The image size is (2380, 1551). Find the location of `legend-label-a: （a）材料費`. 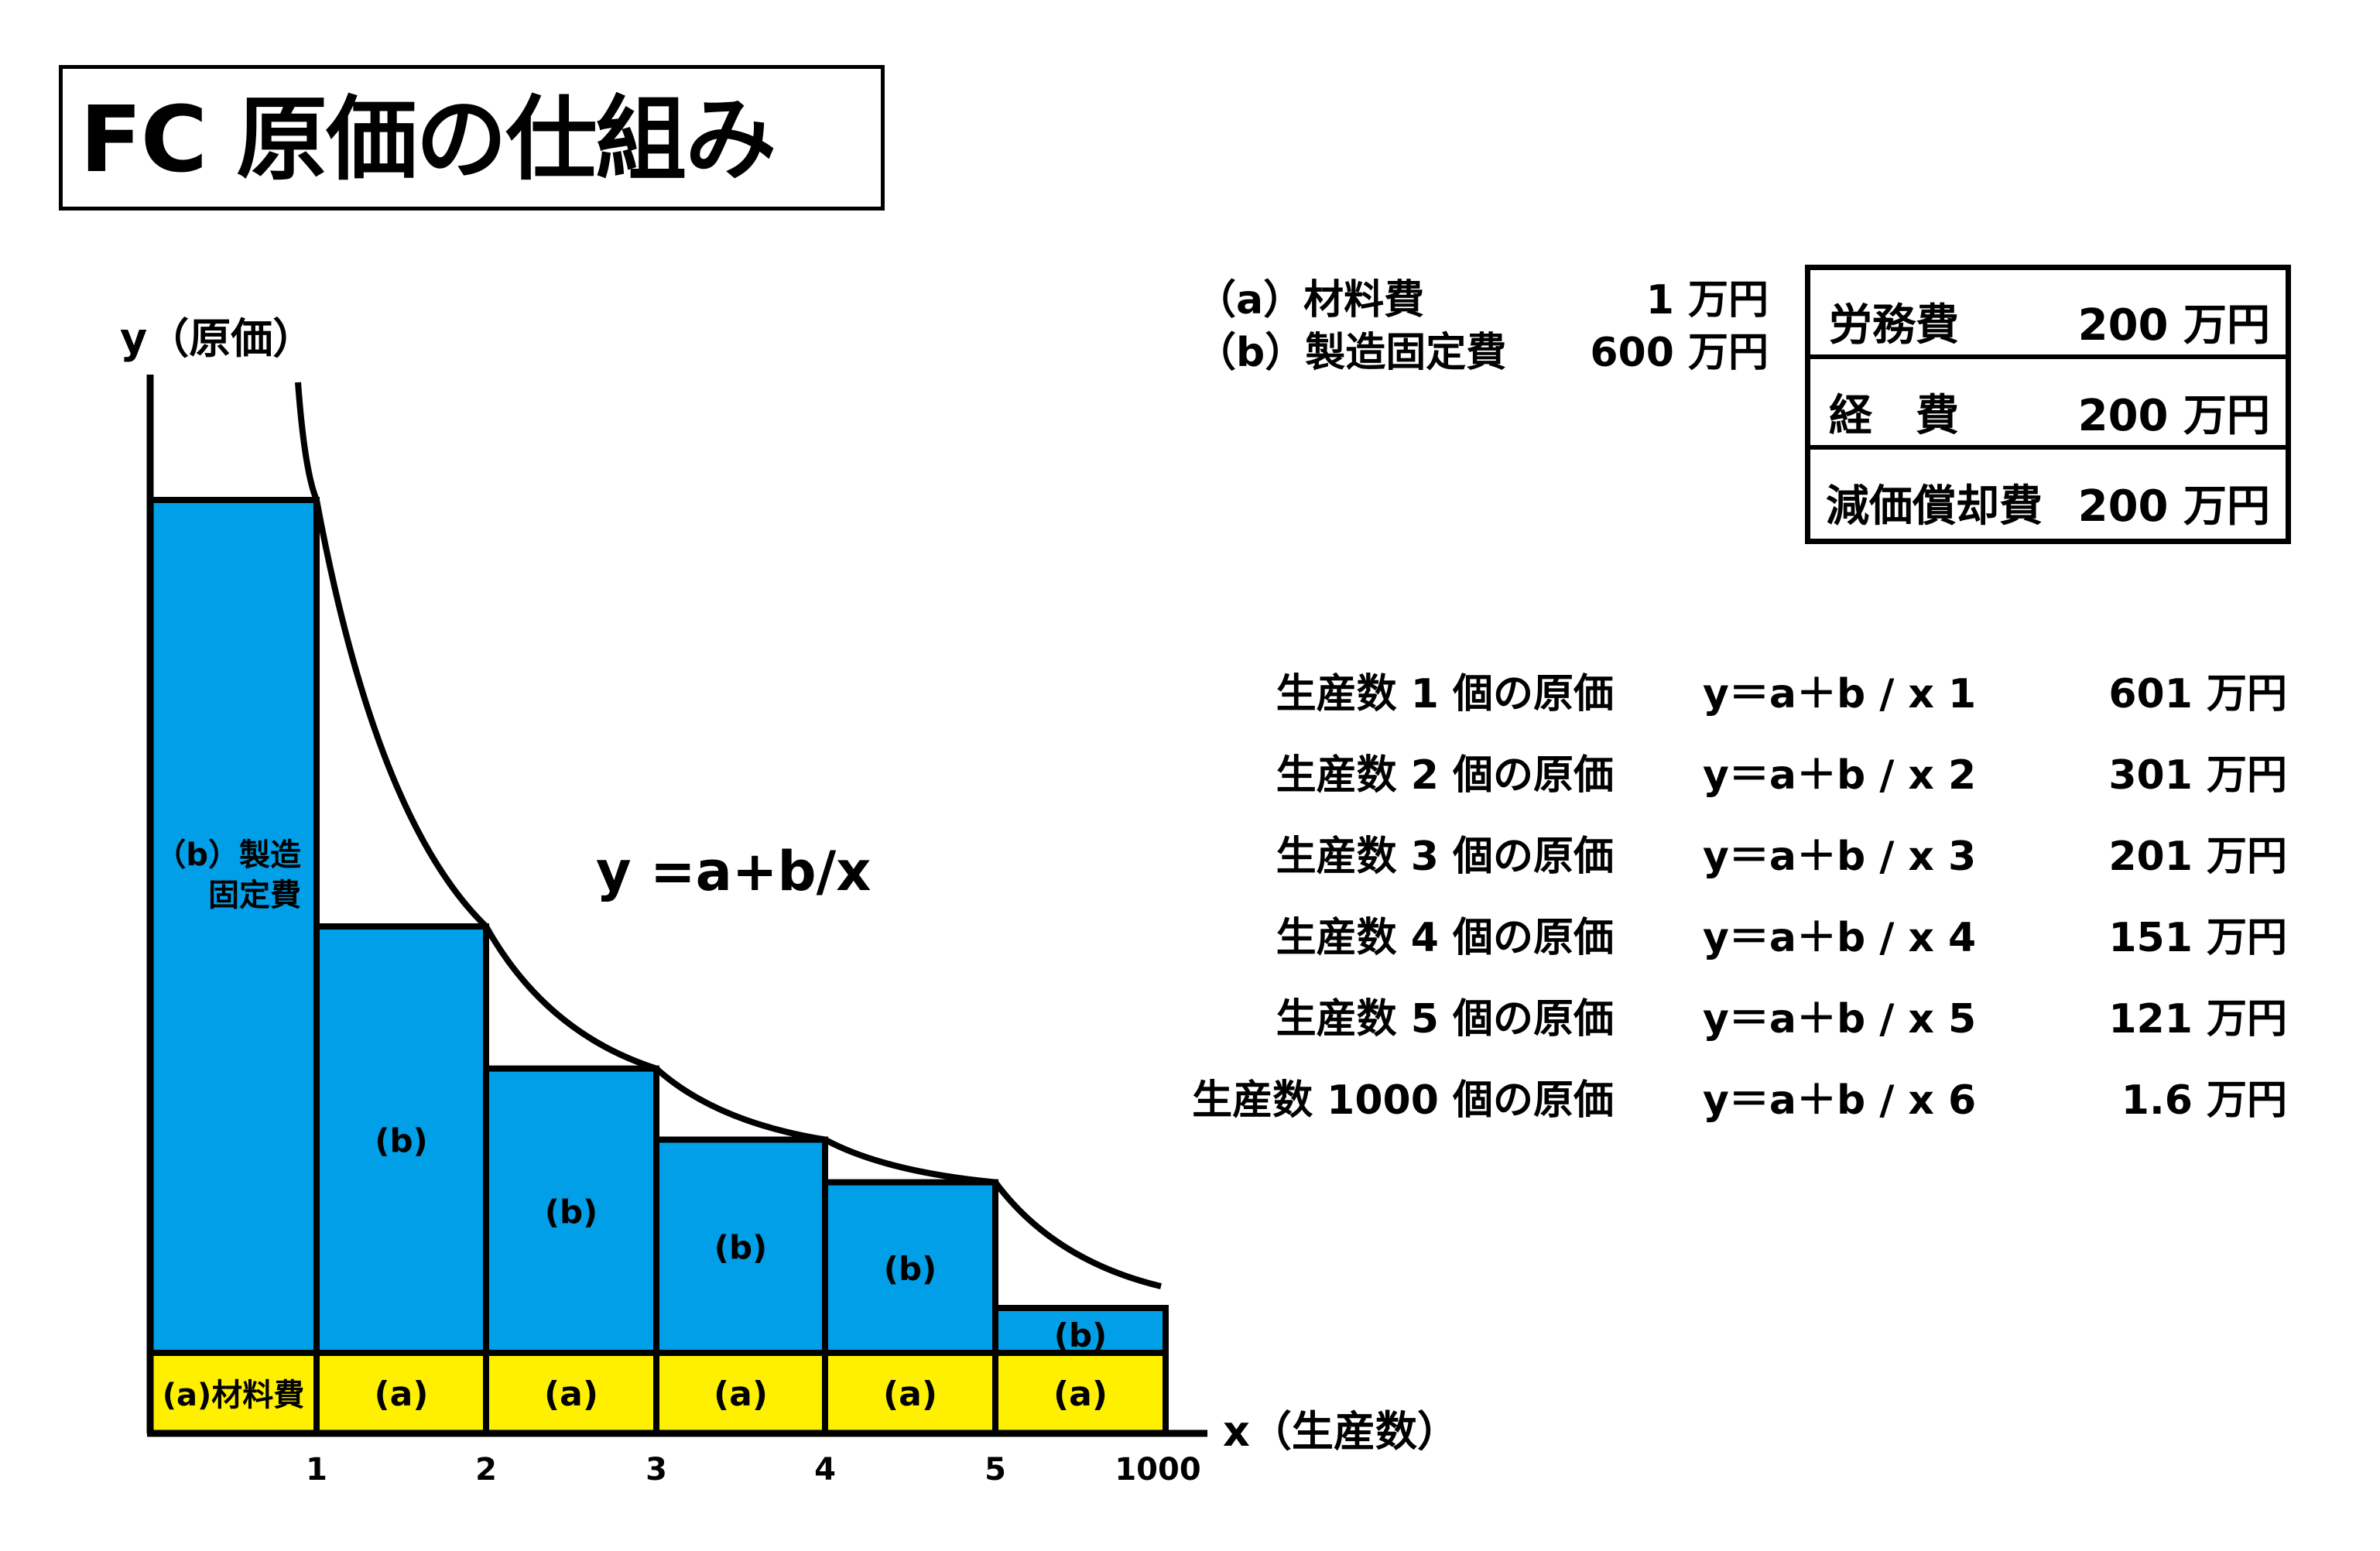

legend-label-a: （a）材料費 is located at coordinates (1310, 300).